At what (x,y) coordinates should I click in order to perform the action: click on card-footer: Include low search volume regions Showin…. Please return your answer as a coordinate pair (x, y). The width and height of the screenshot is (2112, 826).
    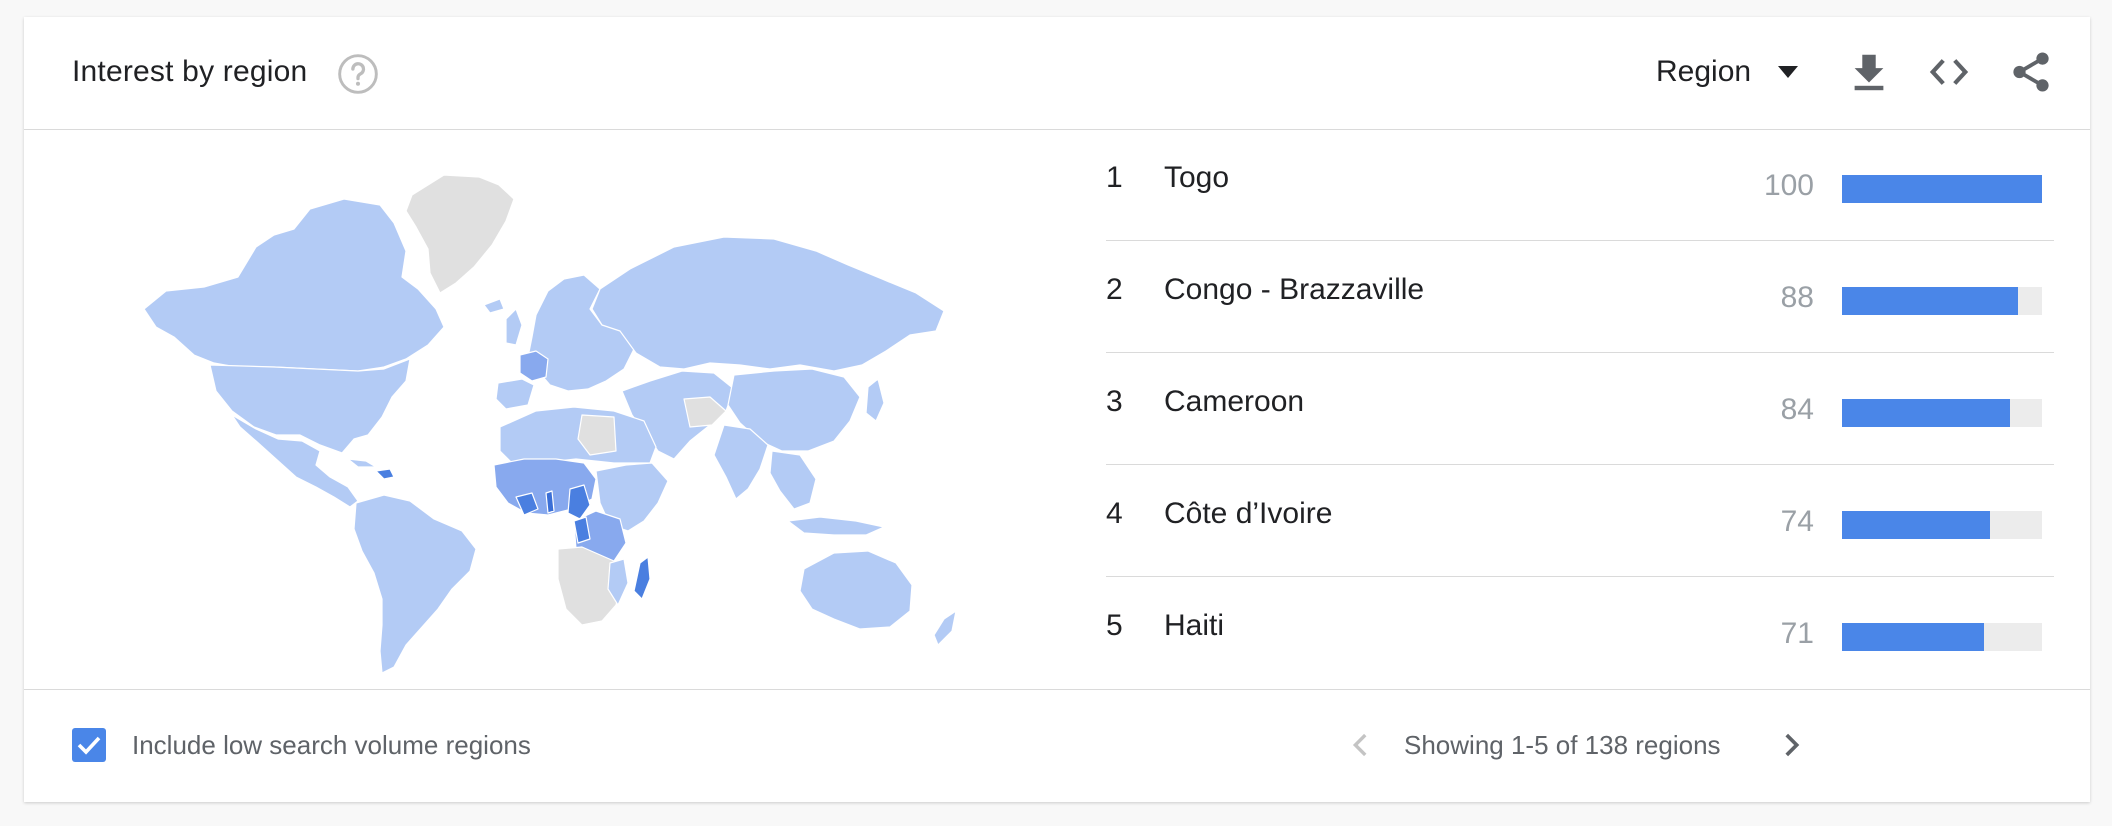
    Looking at the image, I should click on (1057, 746).